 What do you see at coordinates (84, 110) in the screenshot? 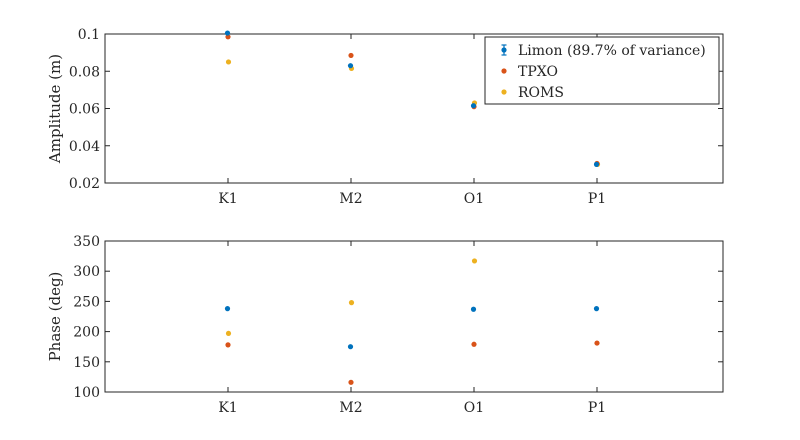
I see `y-tick-label: 0.06` at bounding box center [84, 110].